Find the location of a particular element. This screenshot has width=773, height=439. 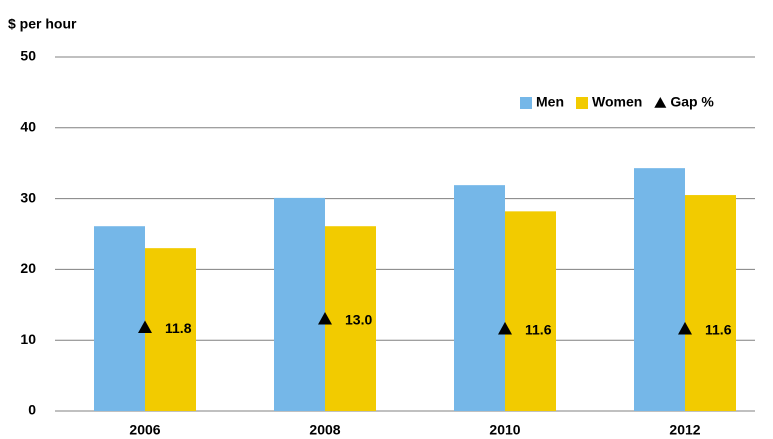

data-label: 11.8 is located at coordinates (178, 328).